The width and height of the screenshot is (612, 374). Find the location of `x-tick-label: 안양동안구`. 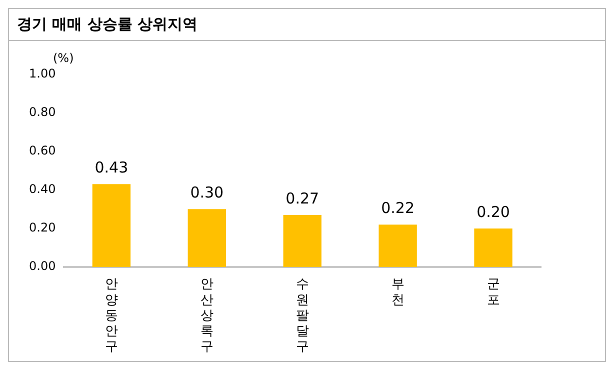

x-tick-label: 안양동안구 is located at coordinates (111, 316).